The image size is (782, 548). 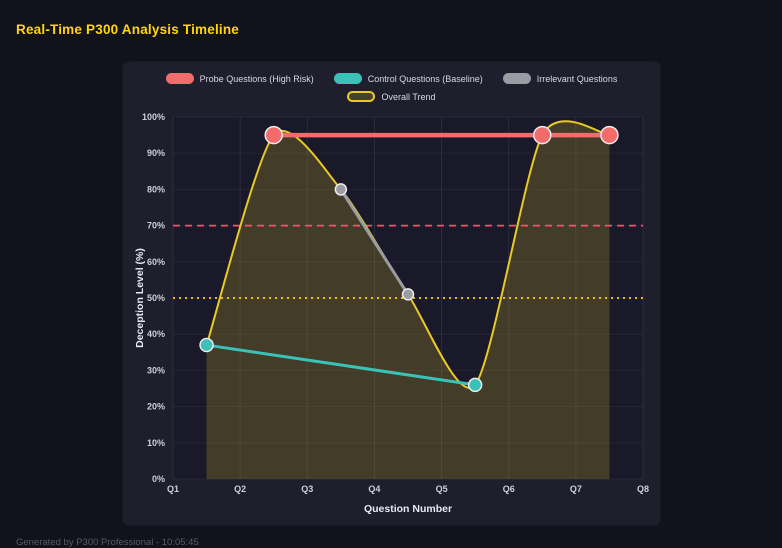 What do you see at coordinates (156, 334) in the screenshot?
I see `y-tick-label: 40%` at bounding box center [156, 334].